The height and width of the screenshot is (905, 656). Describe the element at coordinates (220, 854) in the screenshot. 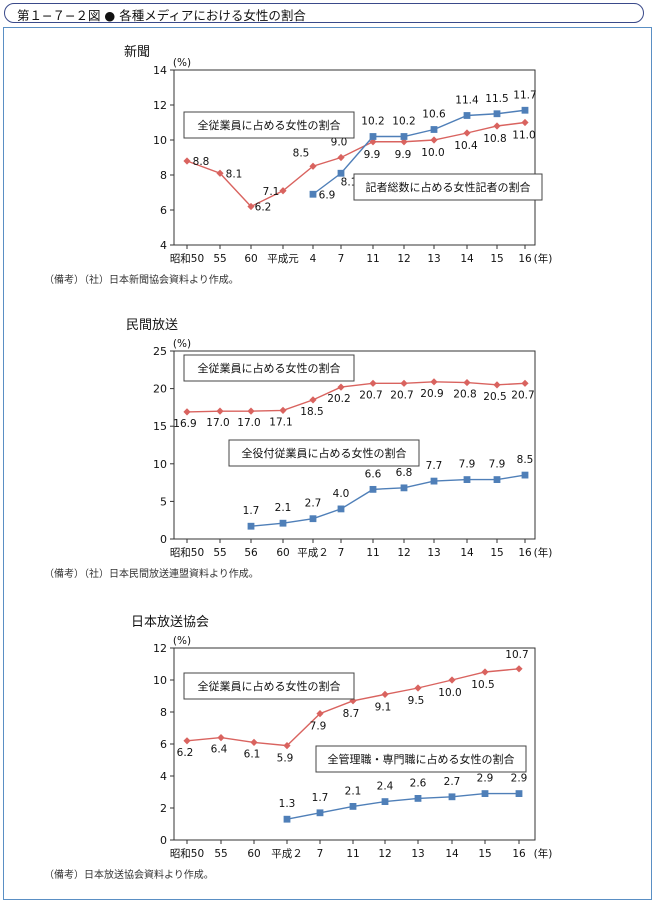

I see `x-tick-label: 55` at that location.